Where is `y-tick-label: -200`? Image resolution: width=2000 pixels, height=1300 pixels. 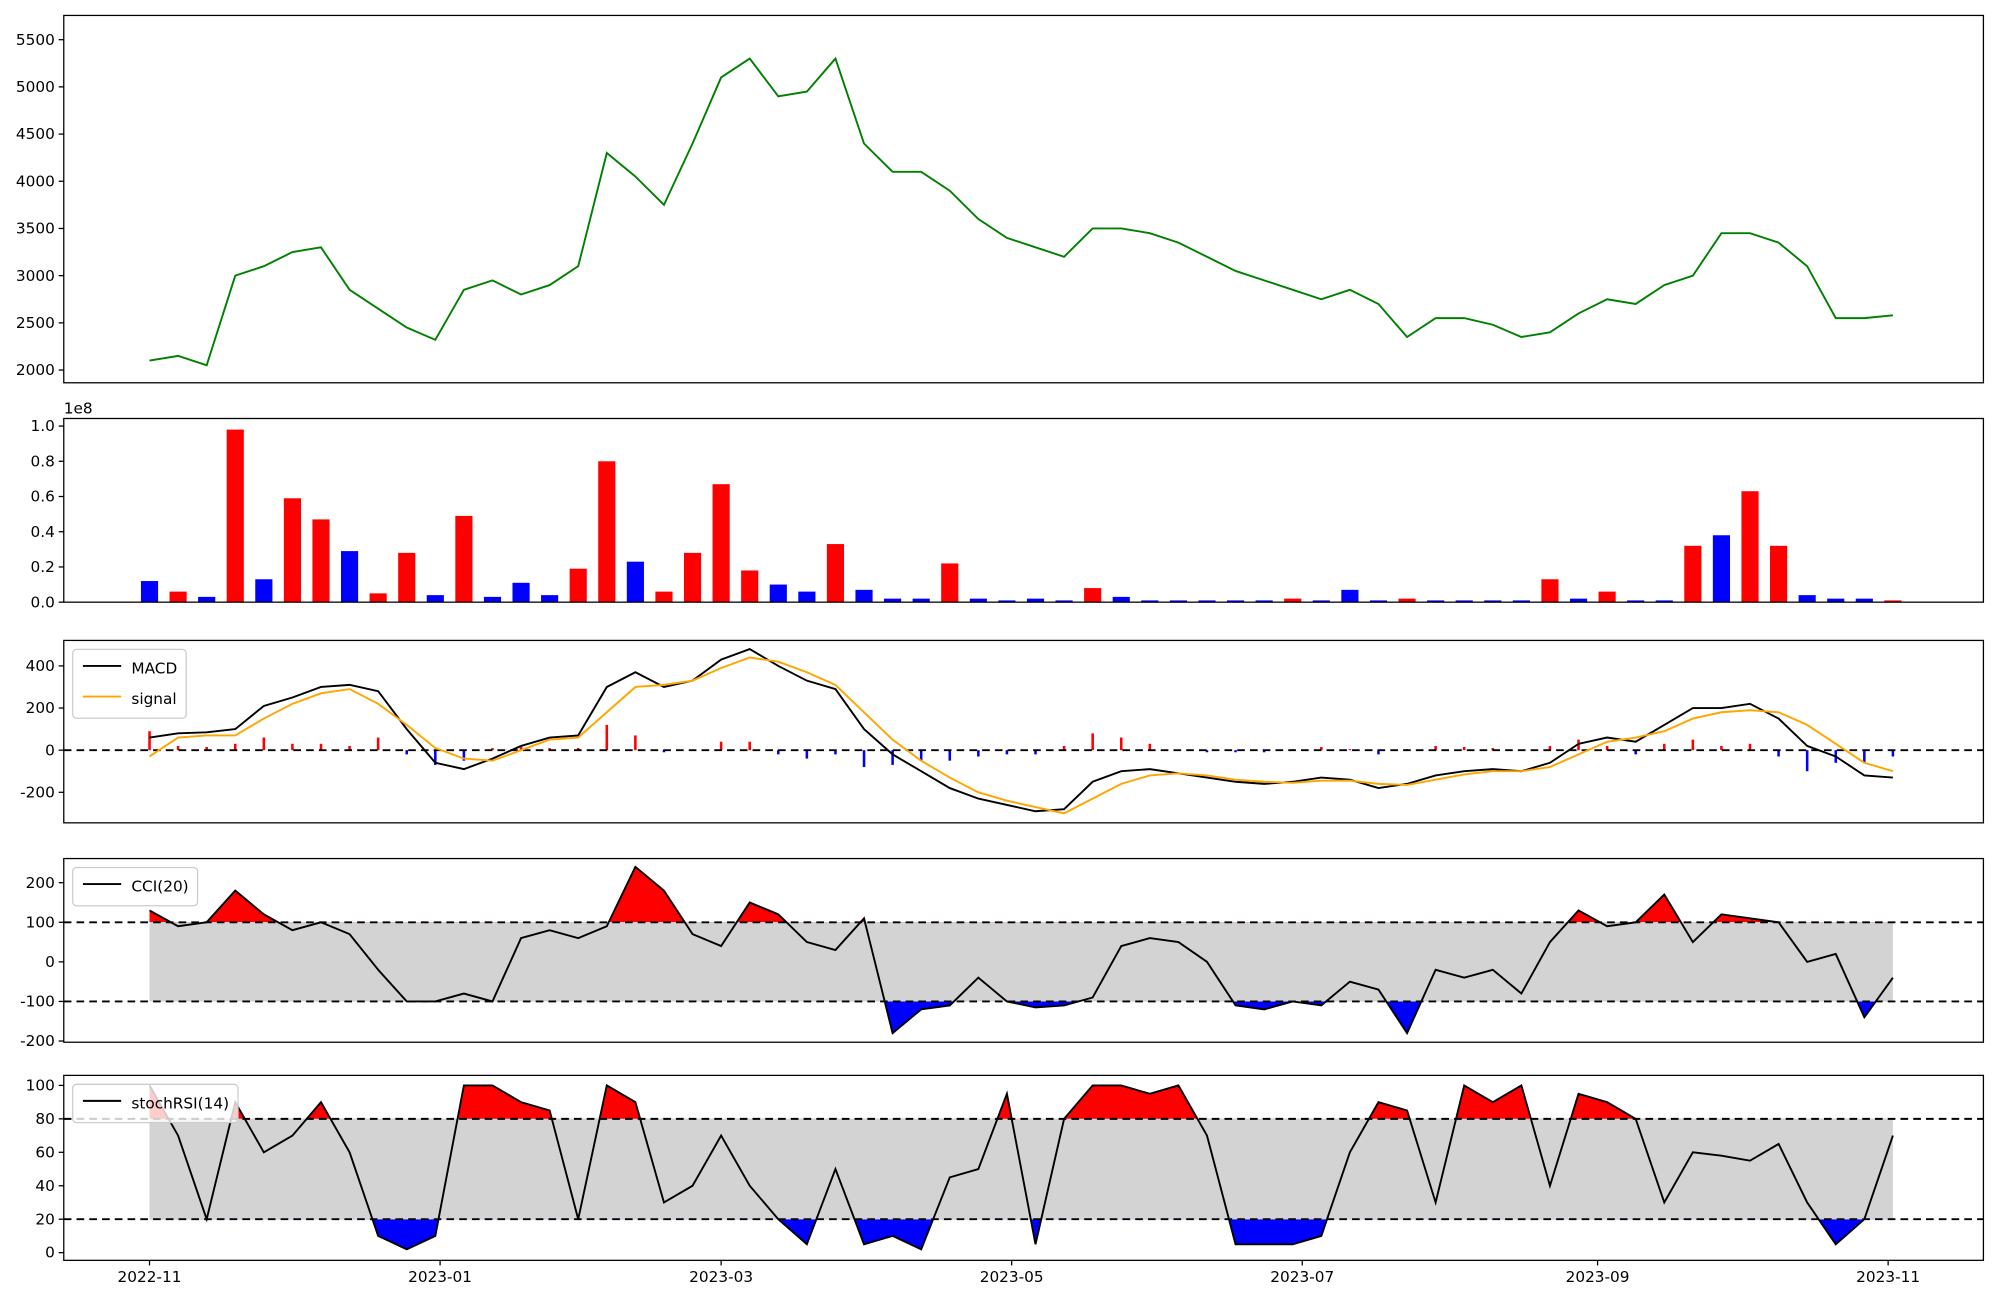 y-tick-label: -200 is located at coordinates (37, 1041).